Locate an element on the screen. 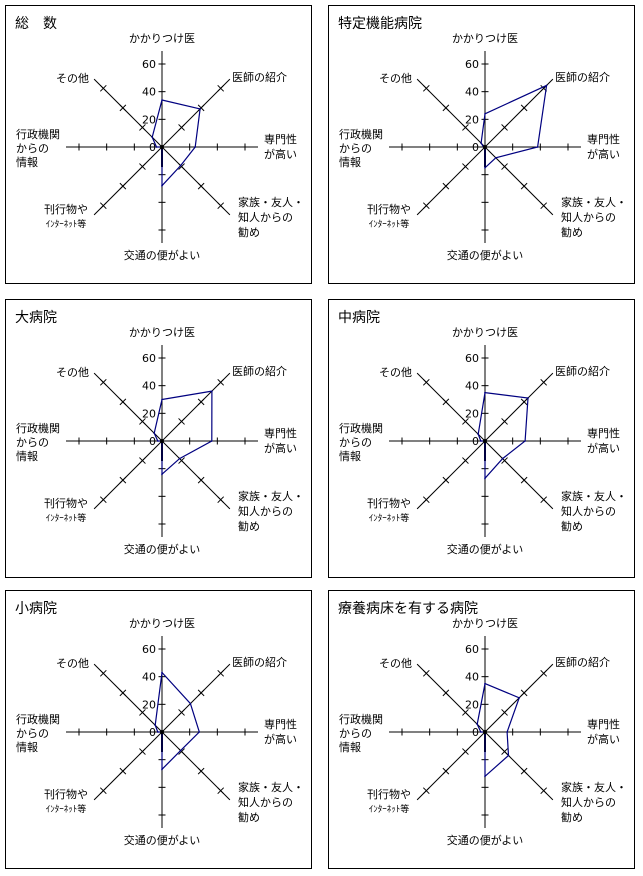 The height and width of the screenshot is (876, 643). axis-label-family-doctor: かかりつけ医 is located at coordinates (162, 332).